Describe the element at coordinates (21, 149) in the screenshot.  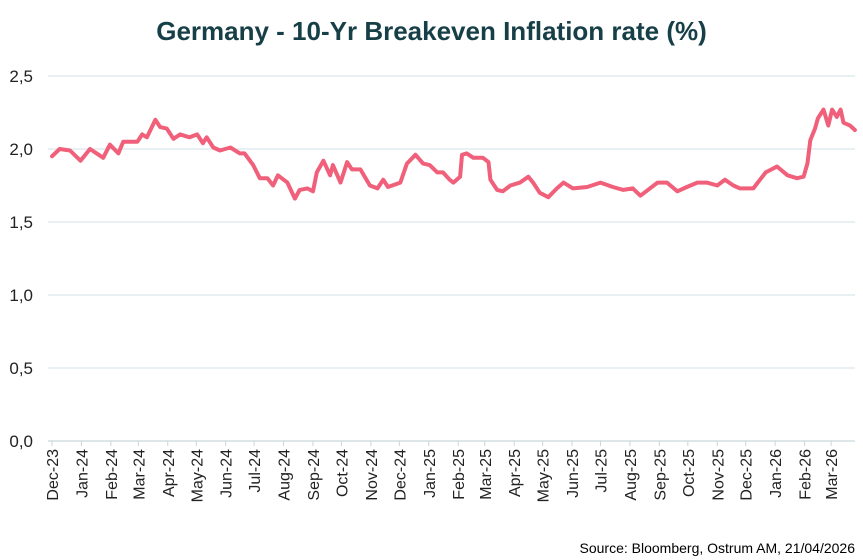
I see `y-tick-label: 2,0` at that location.